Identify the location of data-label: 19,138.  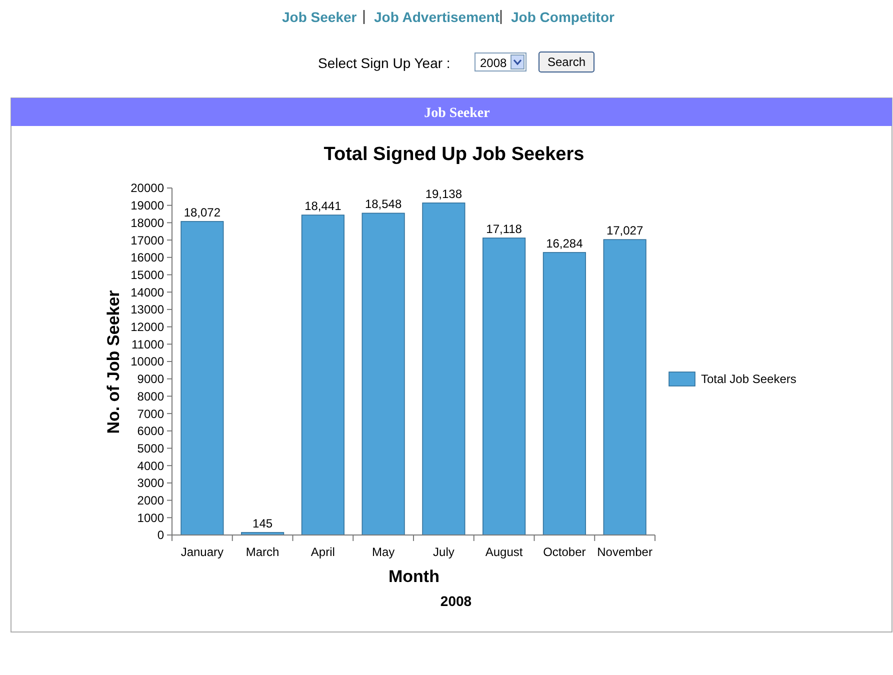
(443, 193).